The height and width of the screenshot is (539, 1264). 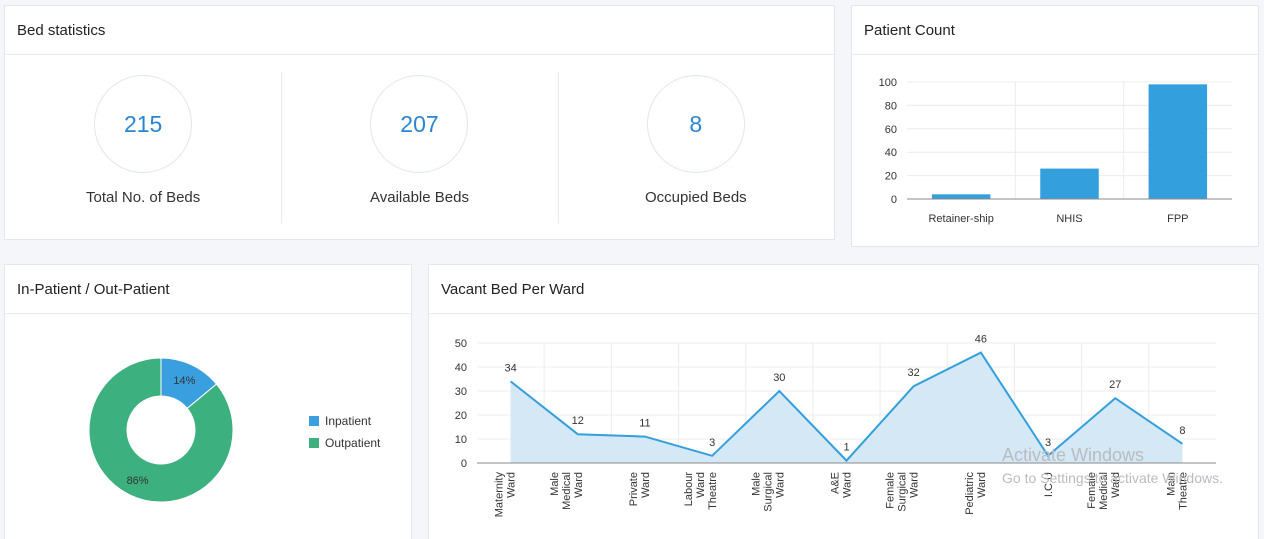 What do you see at coordinates (1182, 431) in the screenshot?
I see `data-label: 8` at bounding box center [1182, 431].